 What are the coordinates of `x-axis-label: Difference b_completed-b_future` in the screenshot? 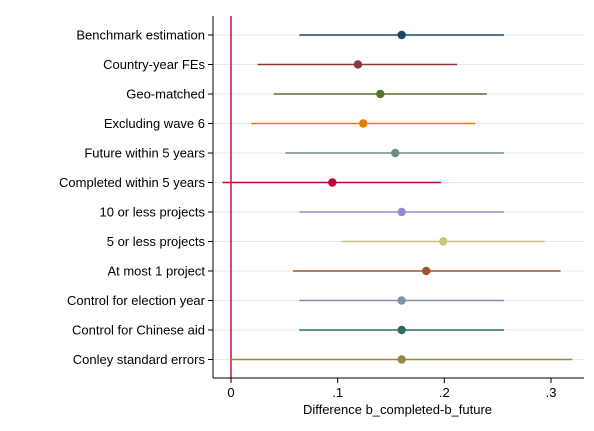 It's located at (397, 409).